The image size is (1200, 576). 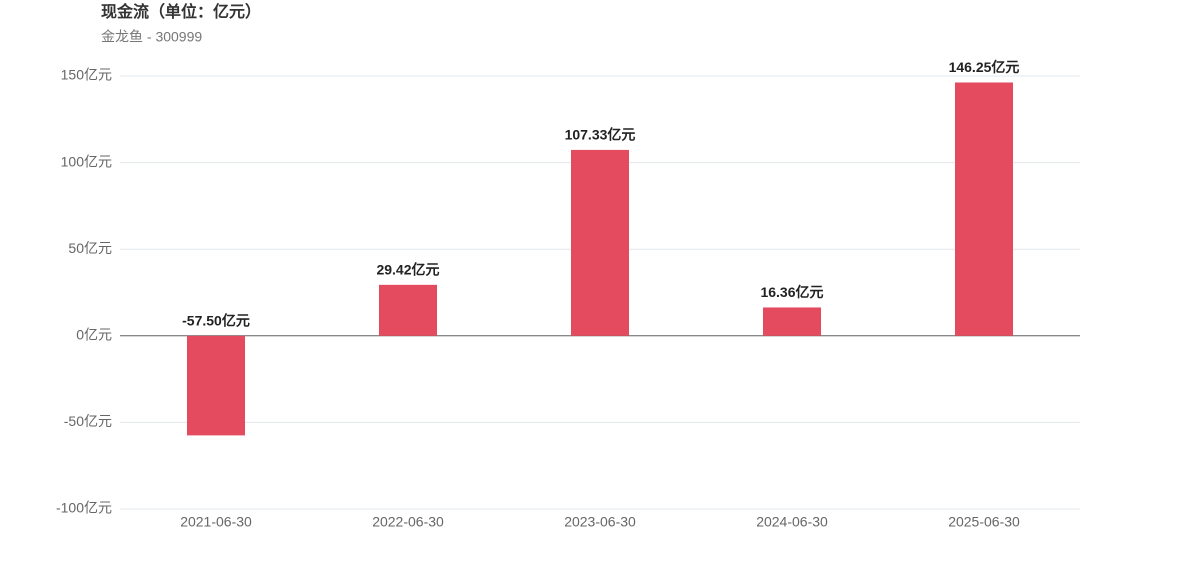 What do you see at coordinates (984, 522) in the screenshot?
I see `x-tick-label: 2025-06-30` at bounding box center [984, 522].